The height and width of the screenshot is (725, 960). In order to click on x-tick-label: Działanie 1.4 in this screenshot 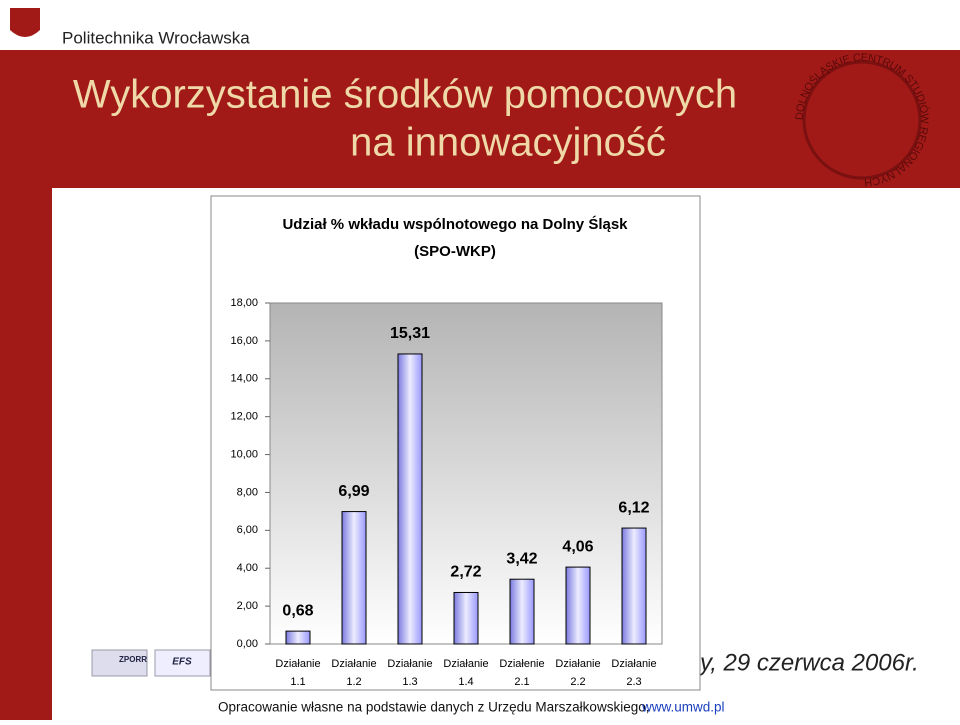, I will do `click(465, 673)`.